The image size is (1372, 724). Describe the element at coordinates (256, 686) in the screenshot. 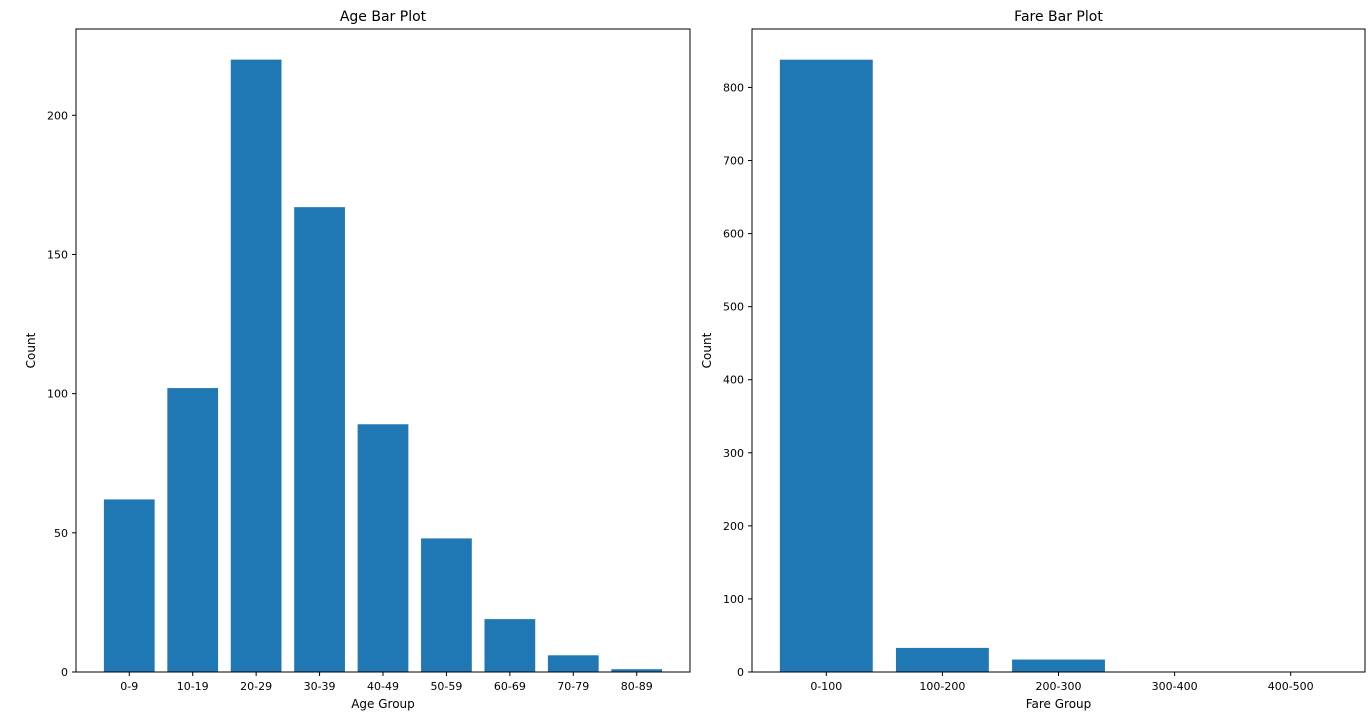

I see `age-xtick-label: 20-29` at that location.